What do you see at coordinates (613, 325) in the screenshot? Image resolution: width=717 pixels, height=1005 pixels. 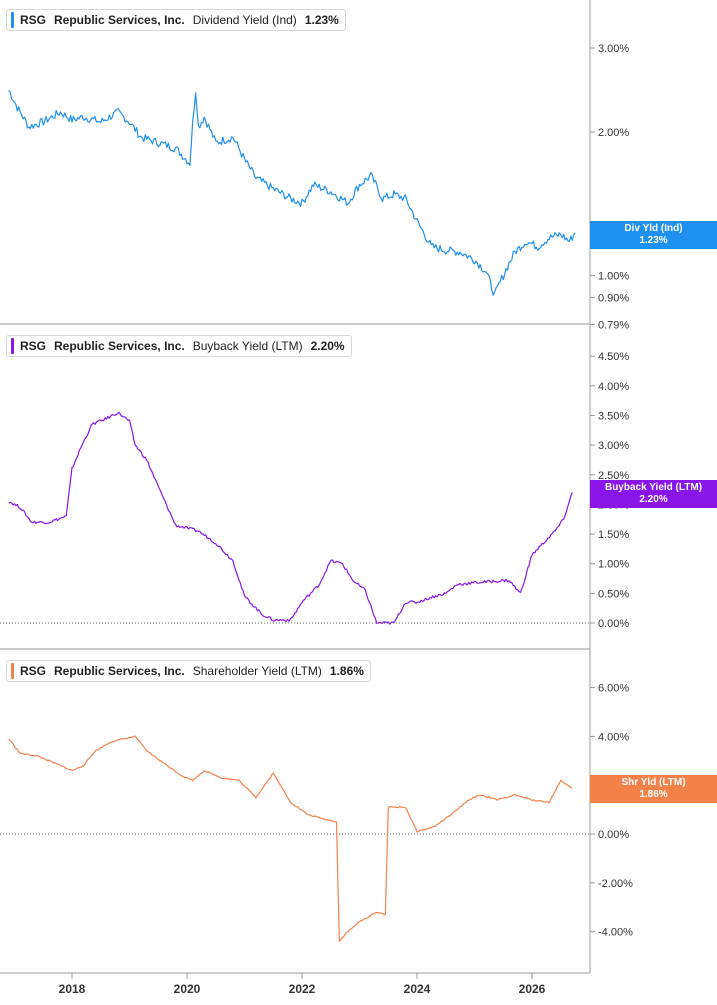 I see `y-tick-label: 0.79%` at bounding box center [613, 325].